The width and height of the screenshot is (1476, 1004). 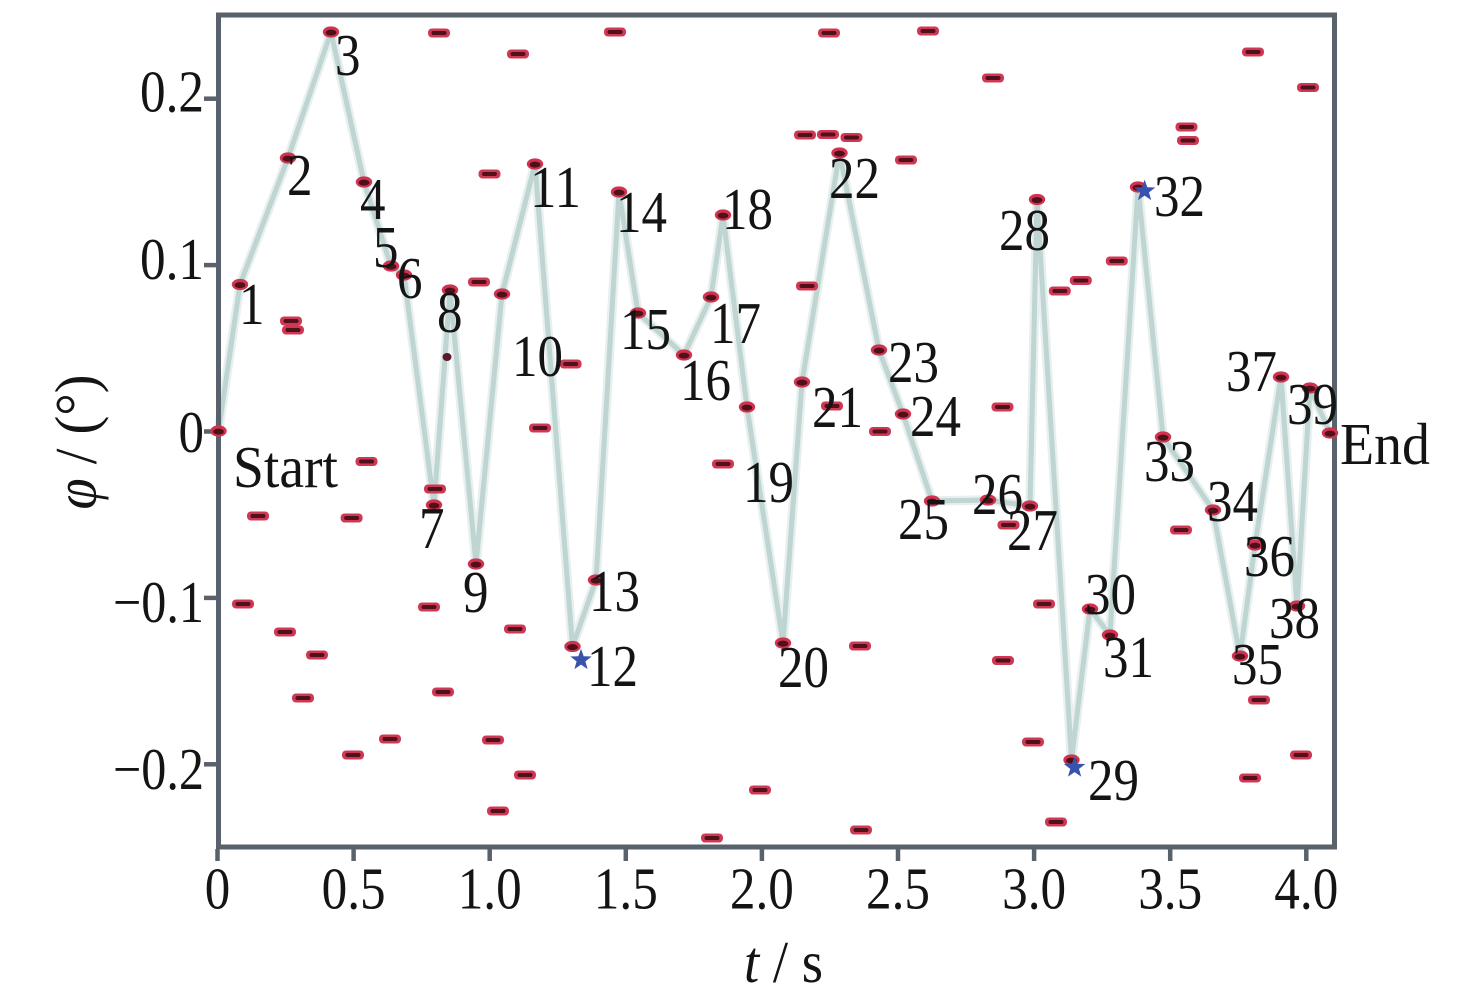 I want to click on svg-text: 32, so click(x=1179, y=196).